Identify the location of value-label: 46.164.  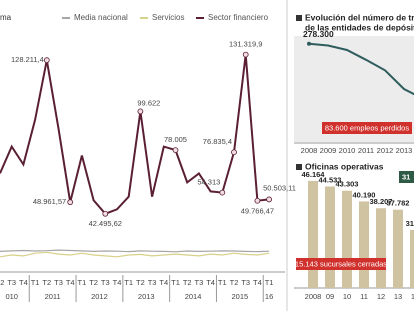
(314, 174).